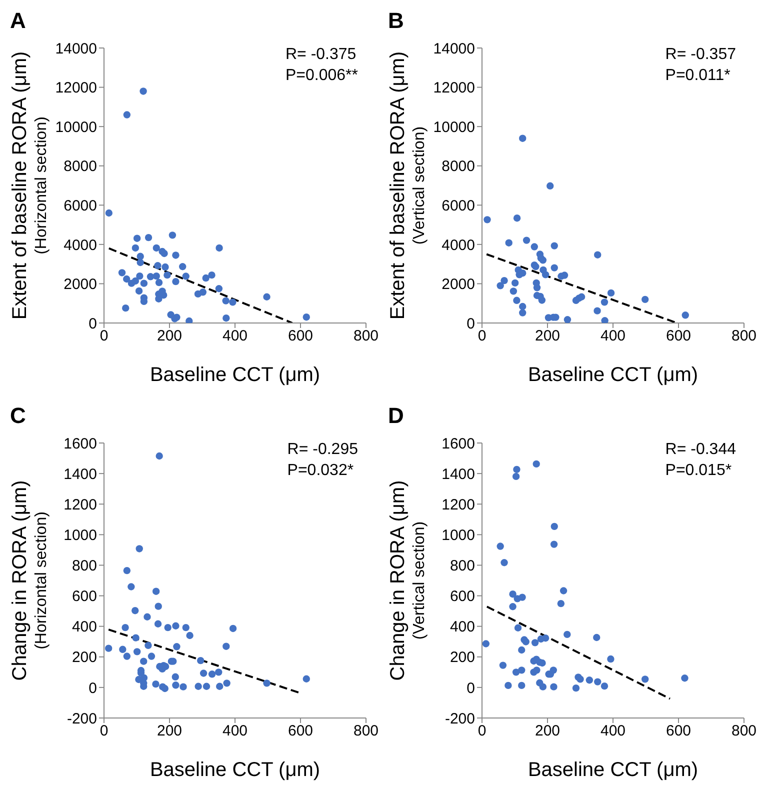 This screenshot has height=787, width=772. What do you see at coordinates (18, 21) in the screenshot?
I see `chart-title: A` at bounding box center [18, 21].